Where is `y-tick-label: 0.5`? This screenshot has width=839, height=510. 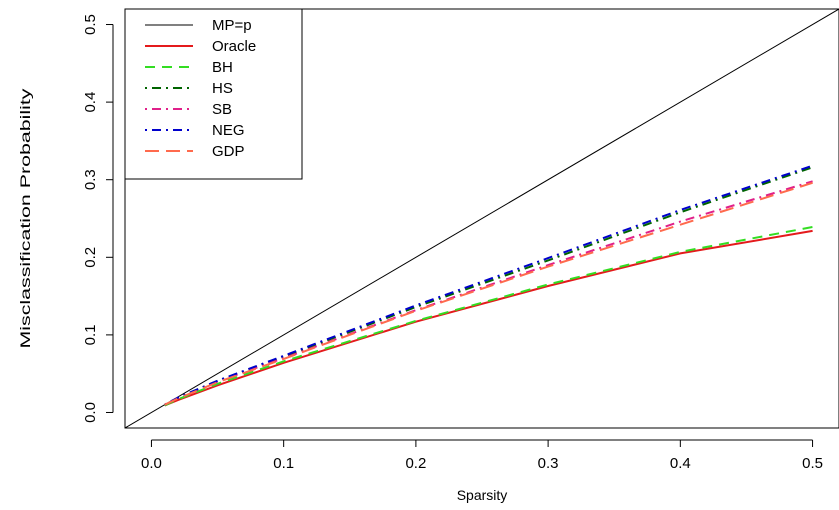
y-tick-label: 0.5 is located at coordinates (90, 24).